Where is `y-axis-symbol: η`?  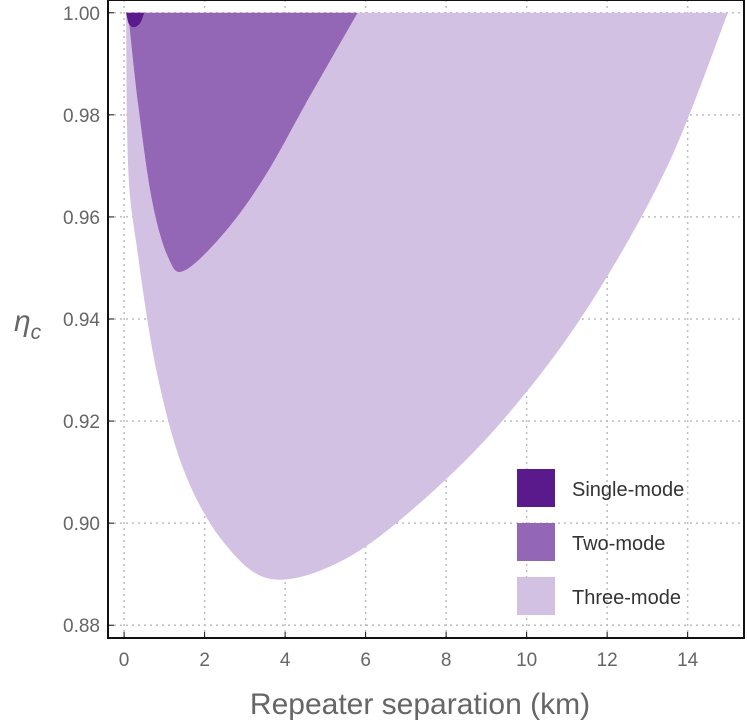 y-axis-symbol: η is located at coordinates (22, 321).